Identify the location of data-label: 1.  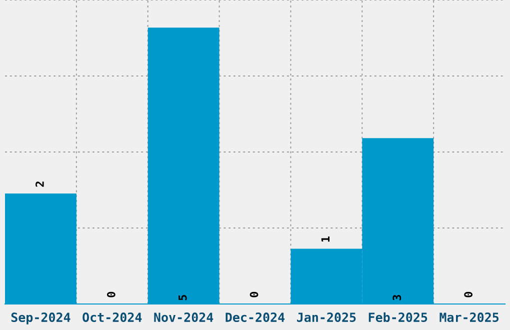
(325, 239).